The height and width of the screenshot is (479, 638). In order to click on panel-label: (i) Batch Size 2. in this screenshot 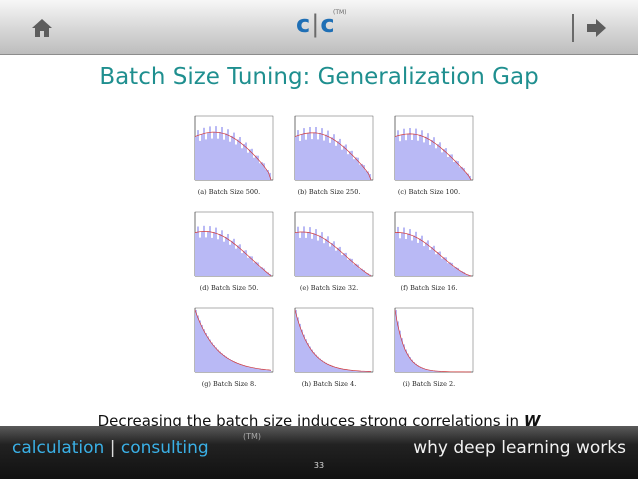, I will do `click(429, 384)`.